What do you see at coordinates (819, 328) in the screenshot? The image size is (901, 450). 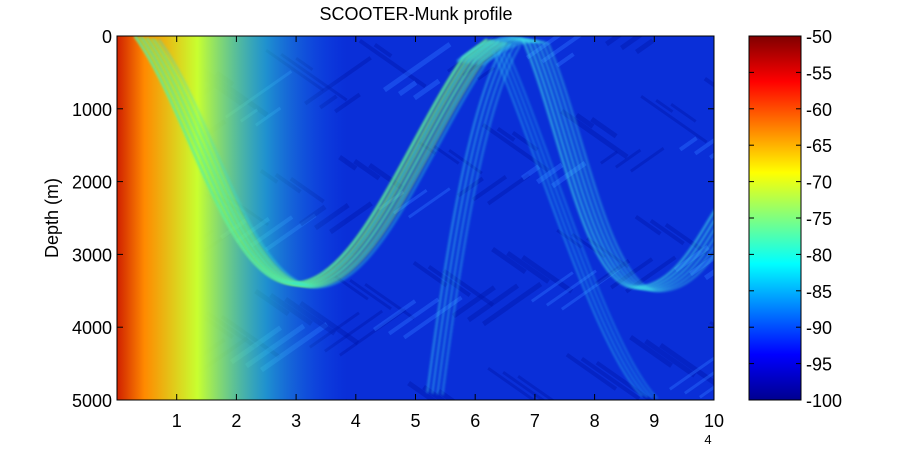 I see `colorbar-tick-label: -90` at bounding box center [819, 328].